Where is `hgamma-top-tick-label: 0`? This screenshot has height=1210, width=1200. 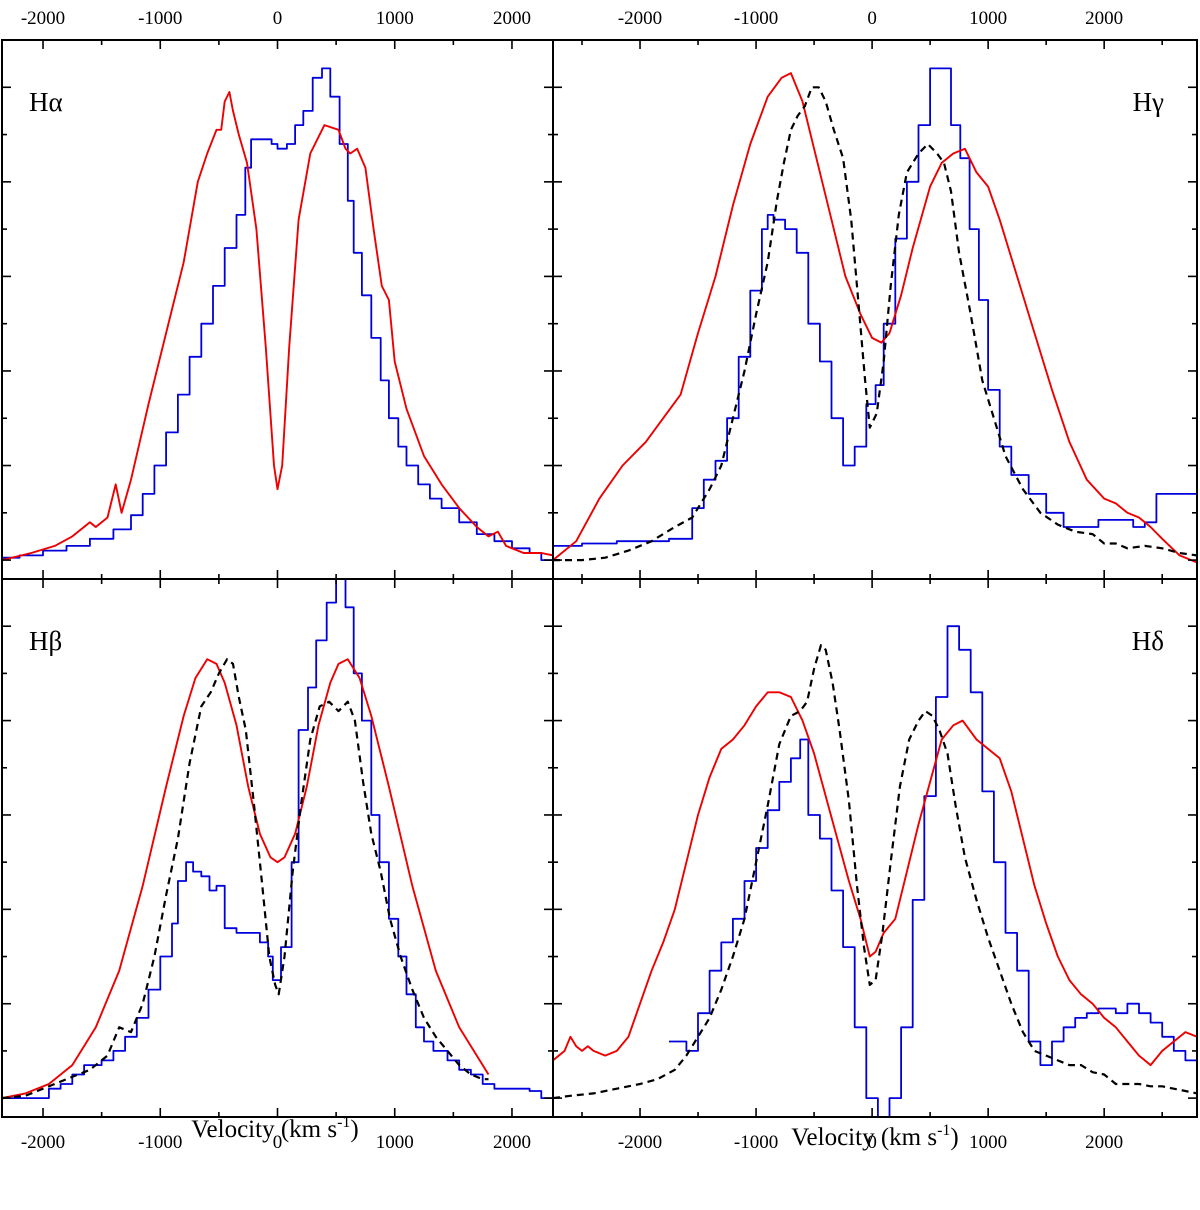
hgamma-top-tick-label: 0 is located at coordinates (872, 18).